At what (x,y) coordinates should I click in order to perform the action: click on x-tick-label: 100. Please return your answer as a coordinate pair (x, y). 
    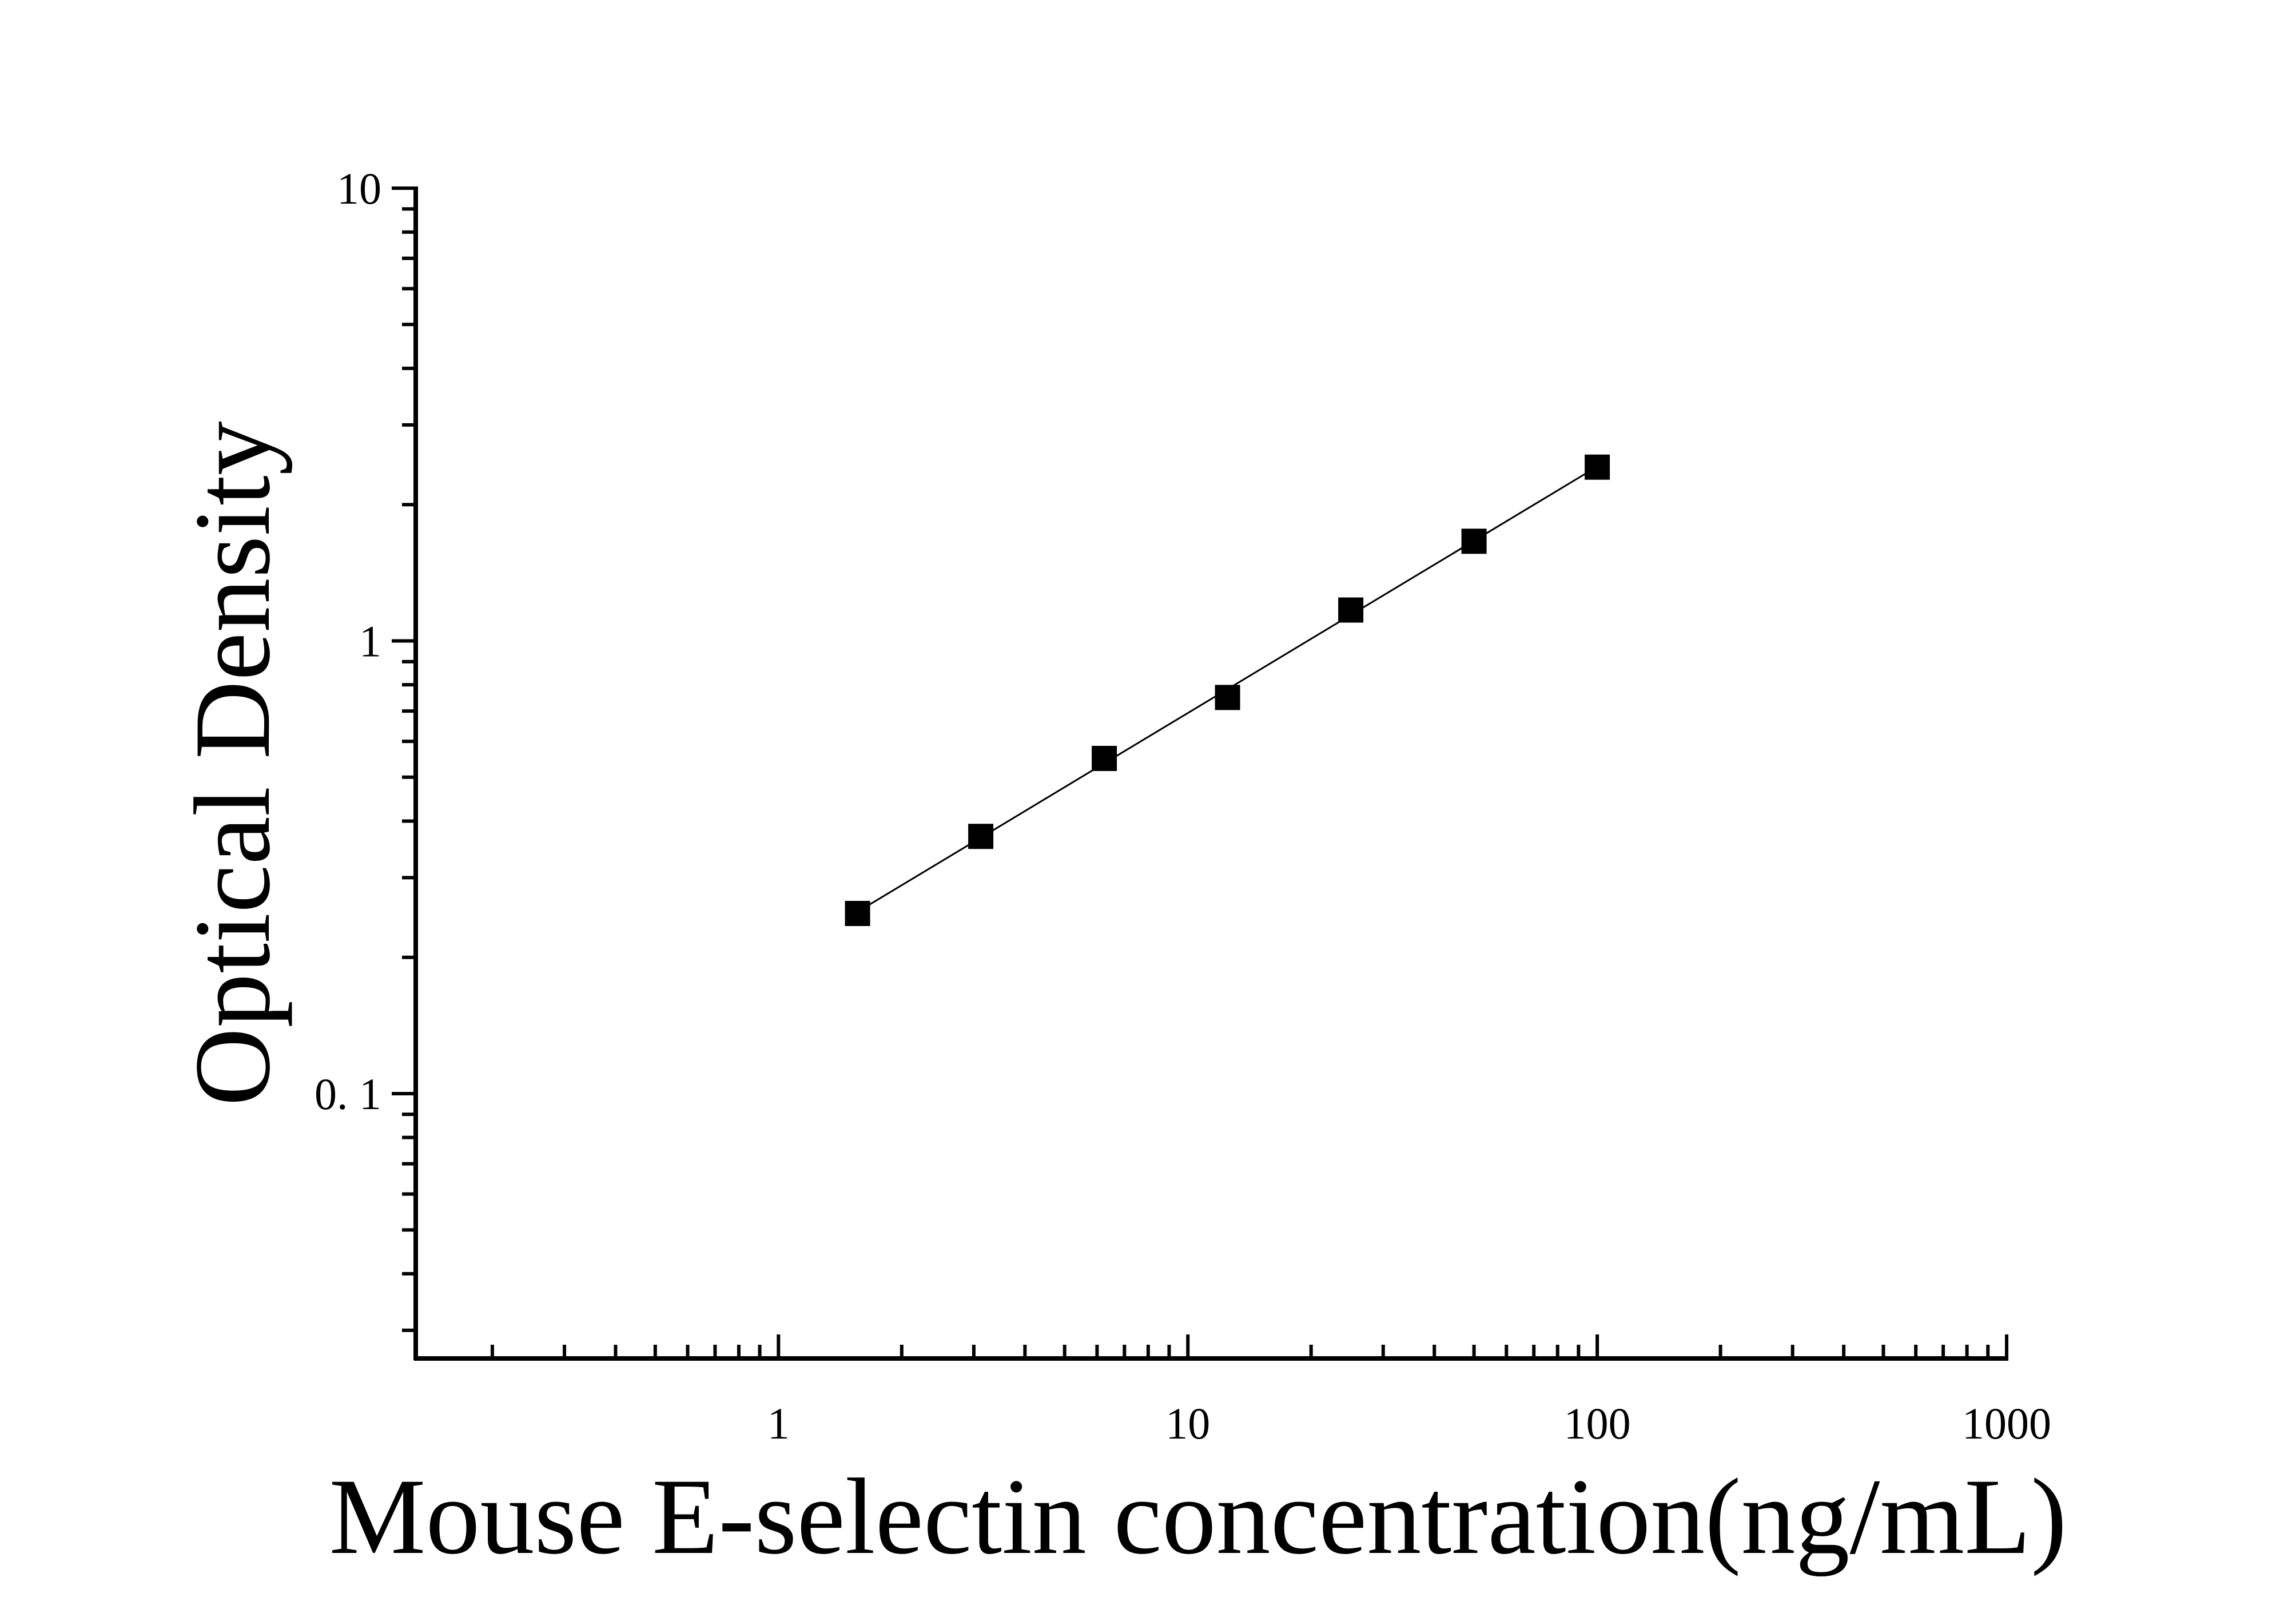
    Looking at the image, I should click on (1598, 1423).